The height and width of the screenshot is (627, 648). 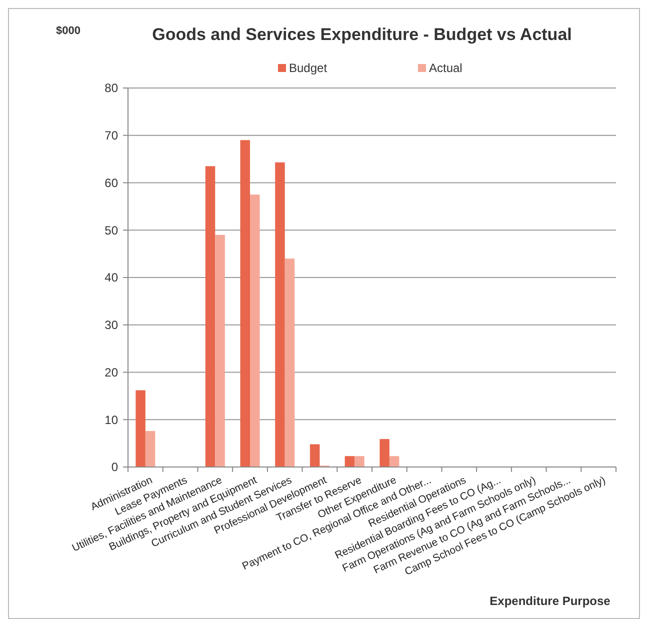 I want to click on y-tick-label: 30, so click(x=111, y=325).